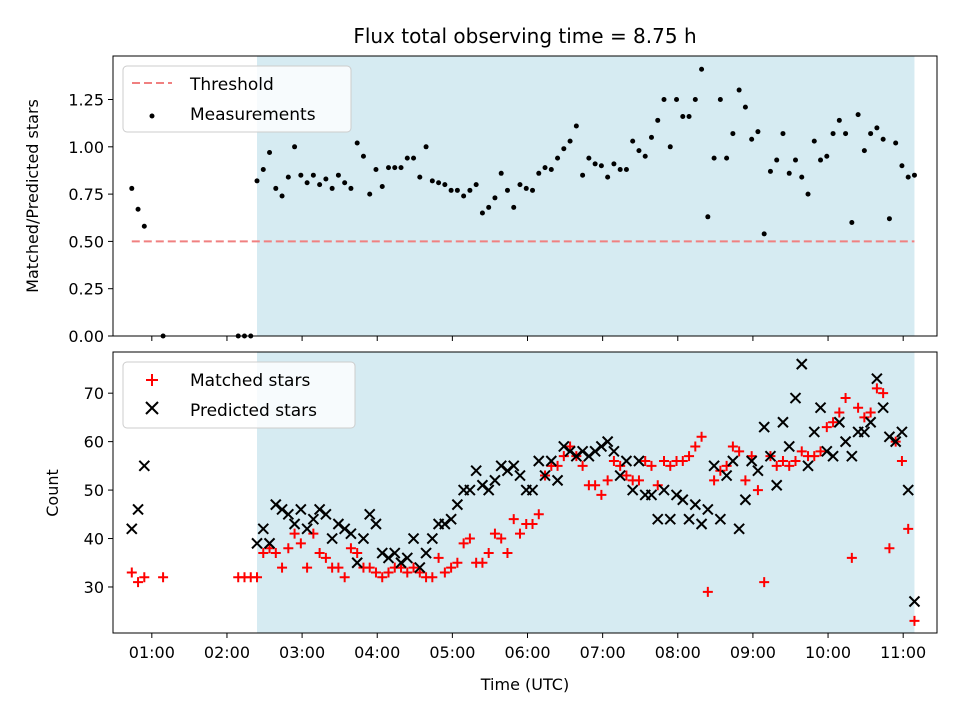  Describe the element at coordinates (94, 490) in the screenshot. I see `y-tick-label: 50` at that location.